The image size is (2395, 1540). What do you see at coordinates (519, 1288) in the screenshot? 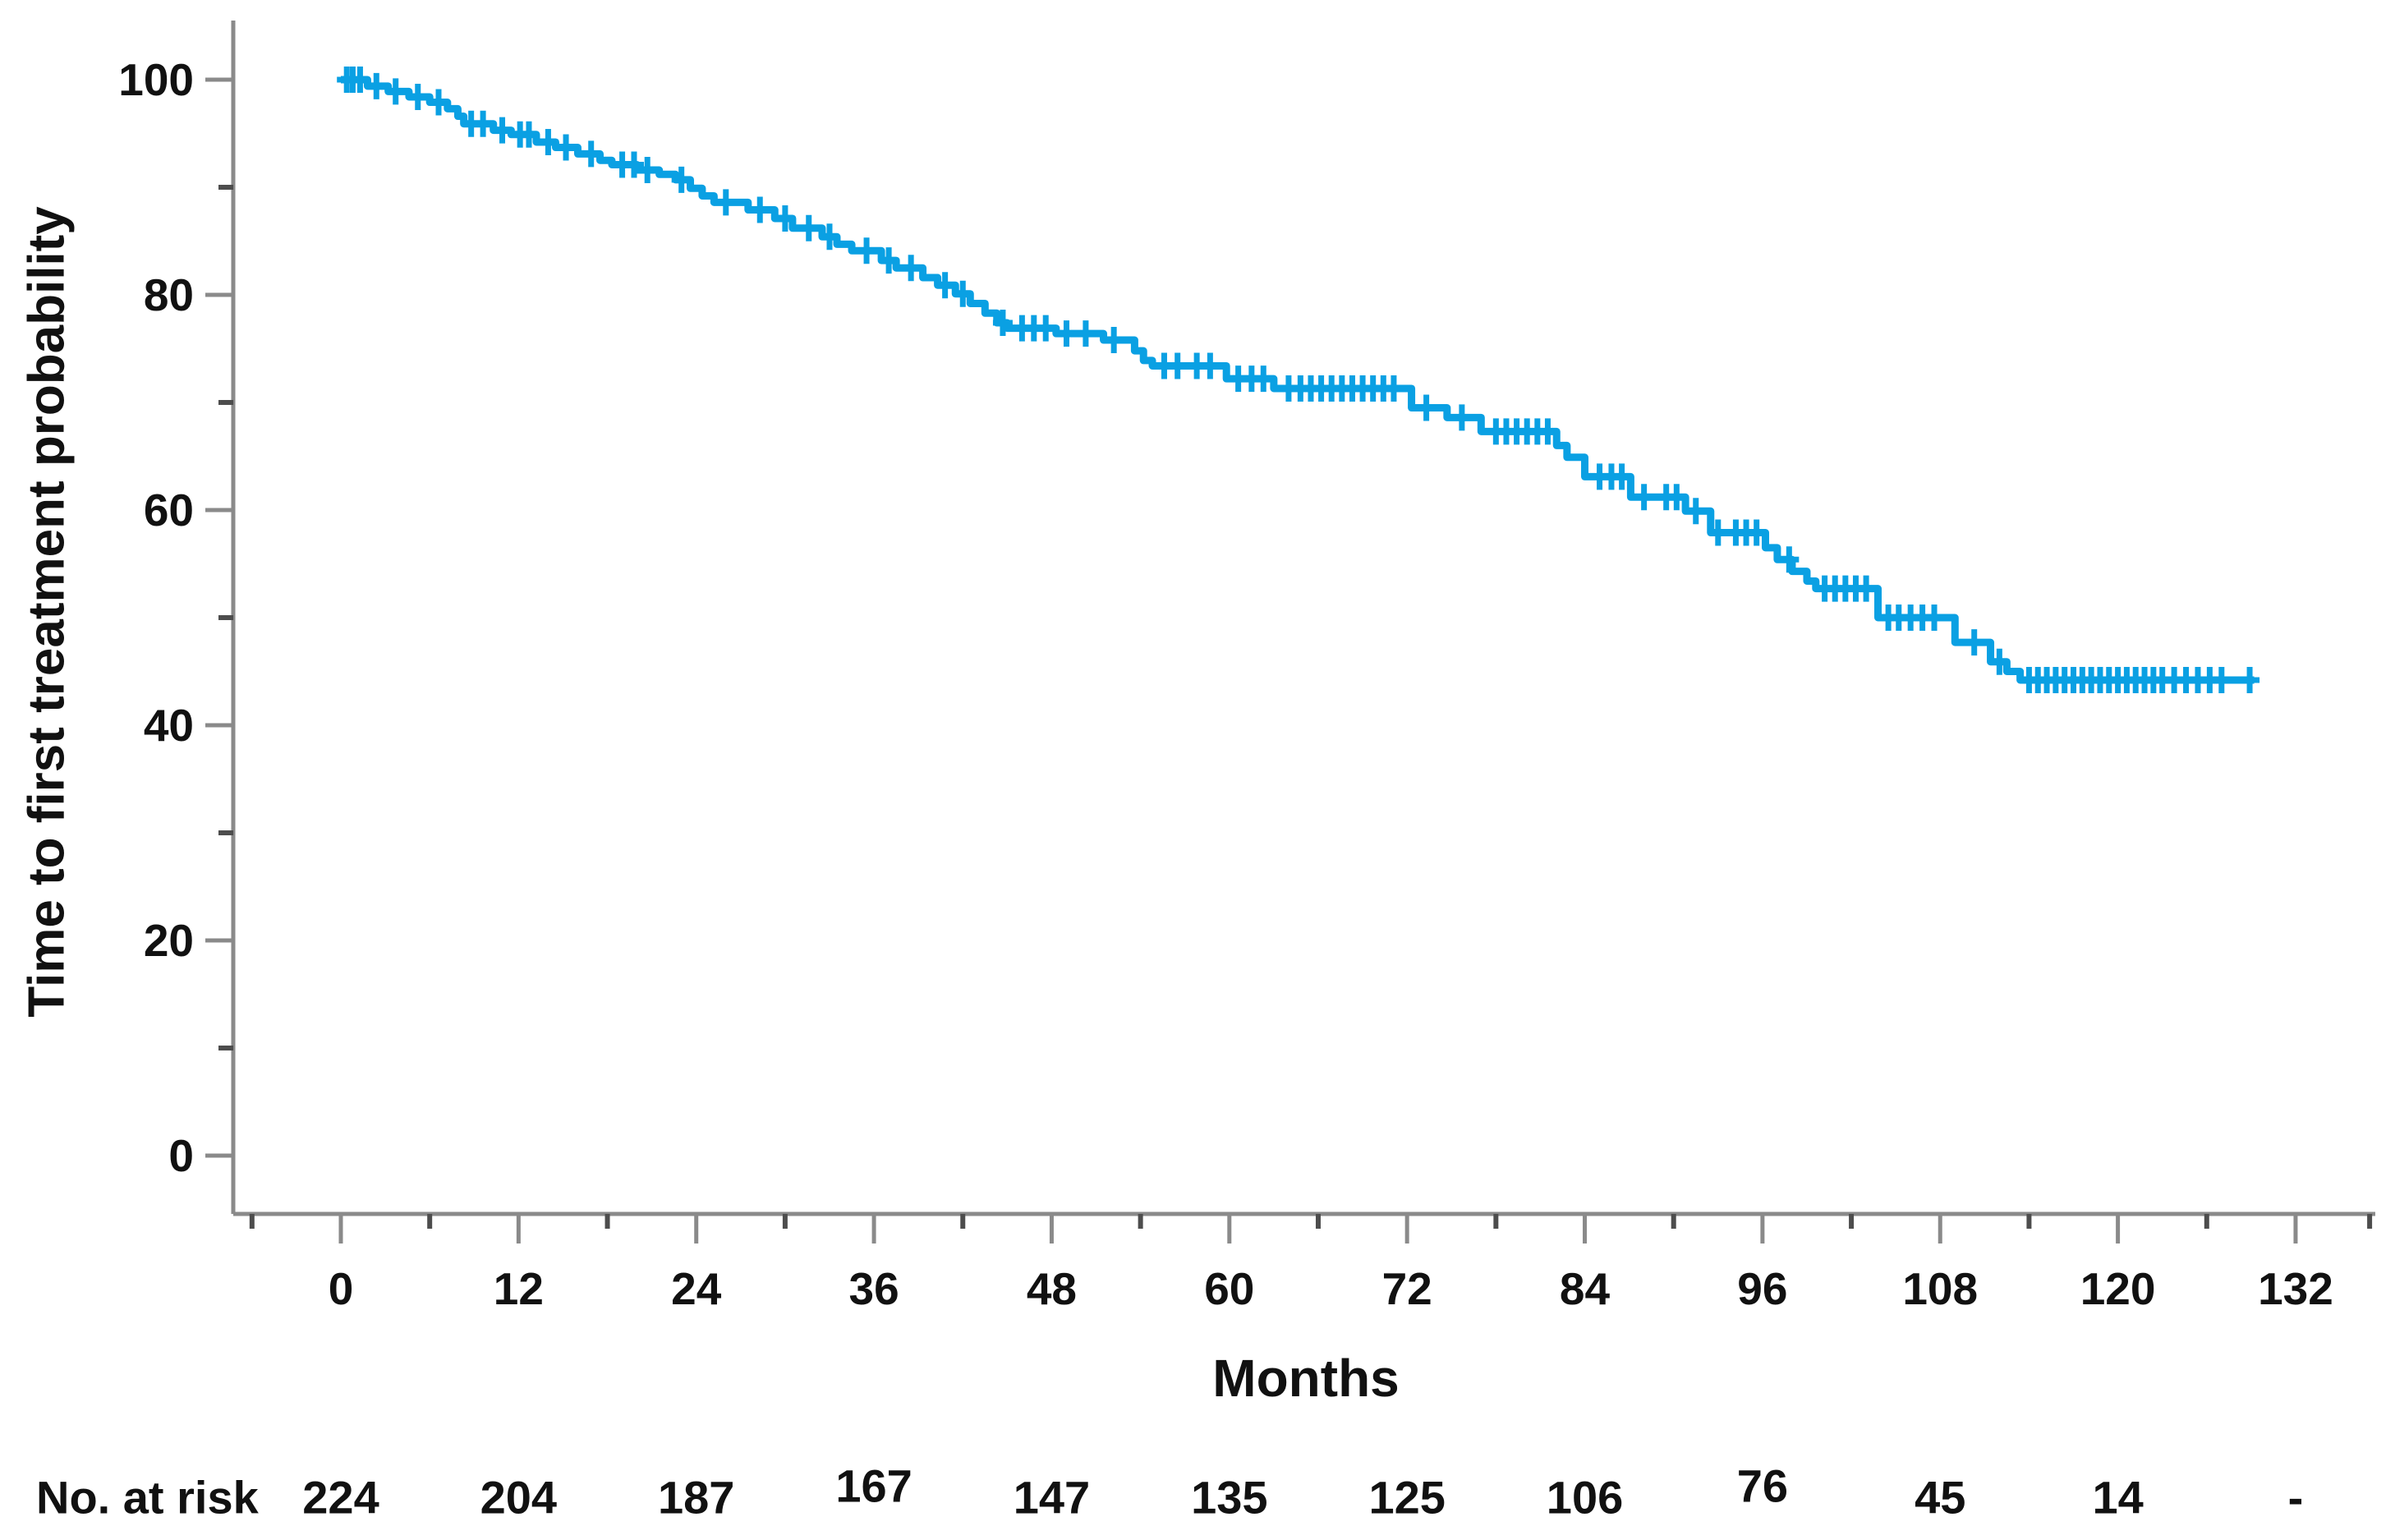
I see `x-tick-label: 12` at bounding box center [519, 1288].